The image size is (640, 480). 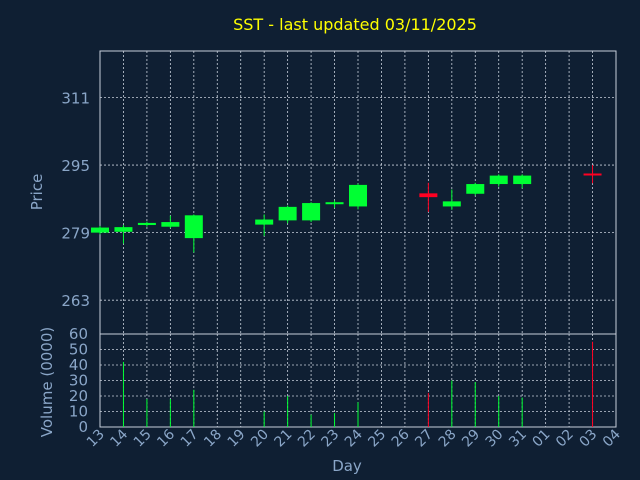 What do you see at coordinates (47, 382) in the screenshot?
I see `volume-axis-label: Volume (0000)` at bounding box center [47, 382].